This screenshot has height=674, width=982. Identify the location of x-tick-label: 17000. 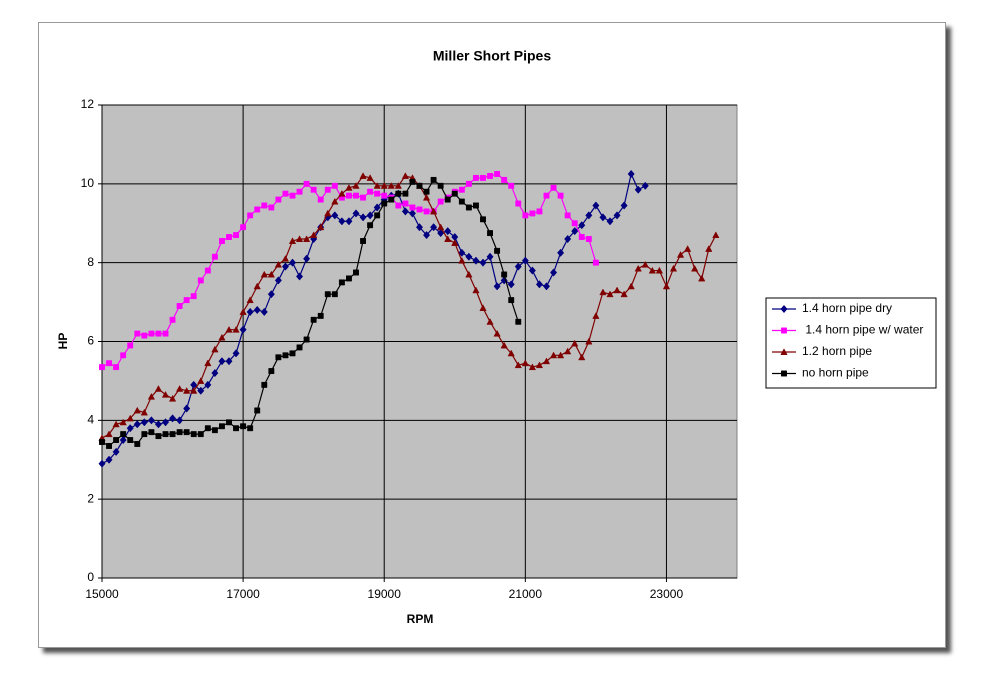
(243, 594).